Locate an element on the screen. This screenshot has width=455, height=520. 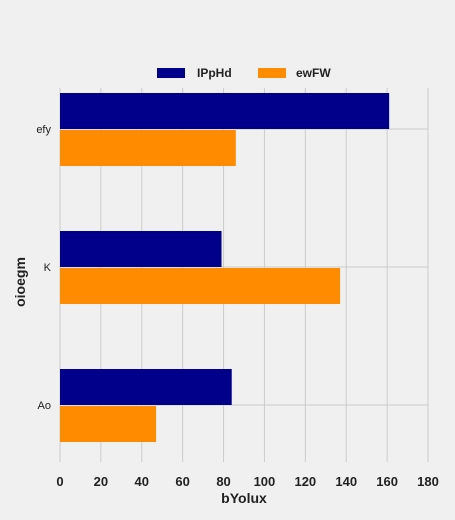
y-tick-label: efy is located at coordinates (43, 130).